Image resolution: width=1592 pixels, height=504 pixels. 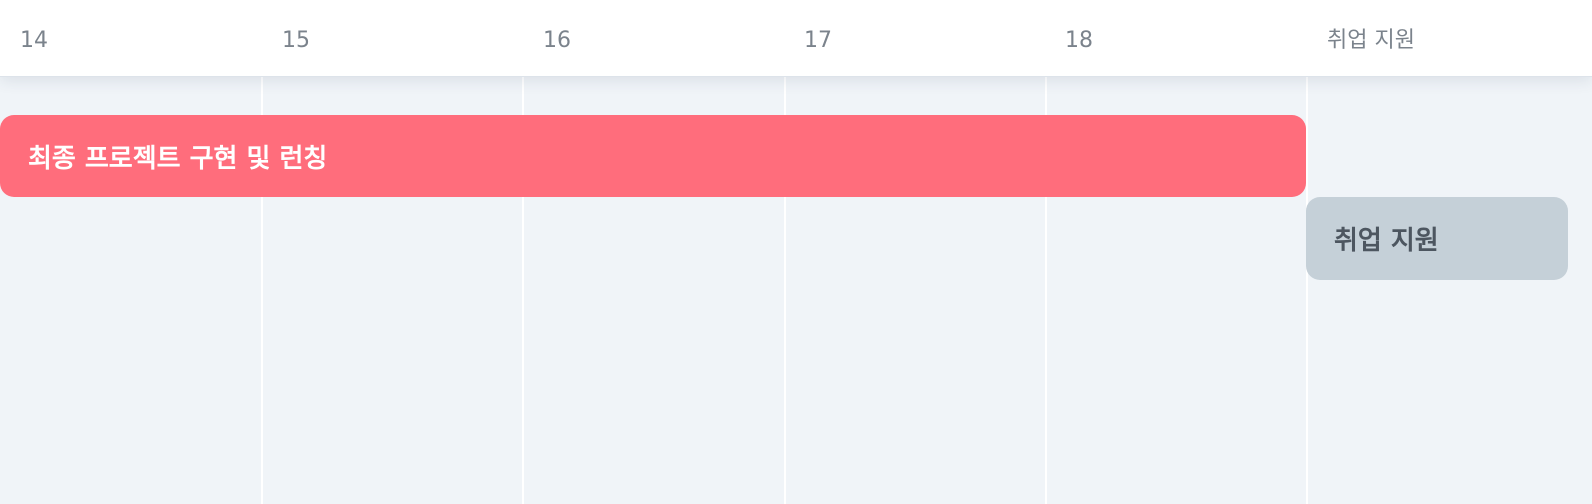 I want to click on event-job-application: 취업 지원, so click(x=1437, y=238).